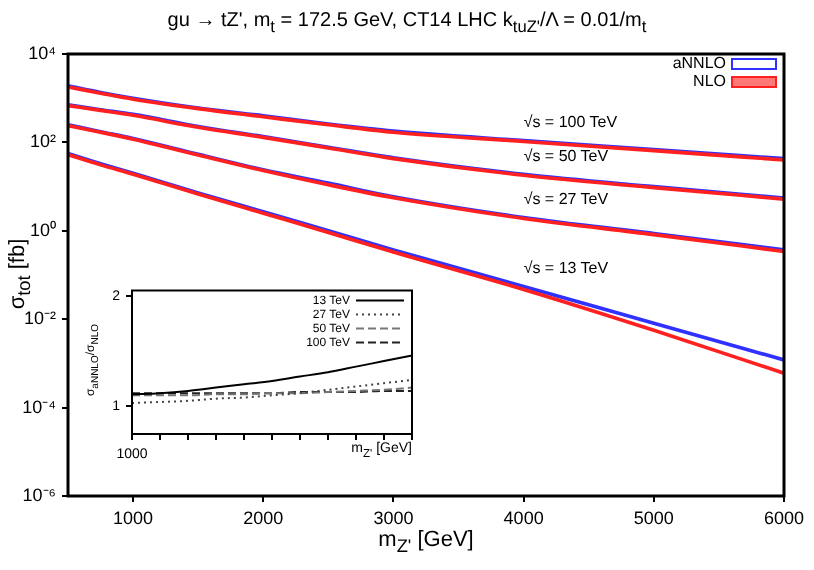 This screenshot has height=570, width=814. Describe the element at coordinates (653, 517) in the screenshot. I see `x-tick-label: 5000` at that location.